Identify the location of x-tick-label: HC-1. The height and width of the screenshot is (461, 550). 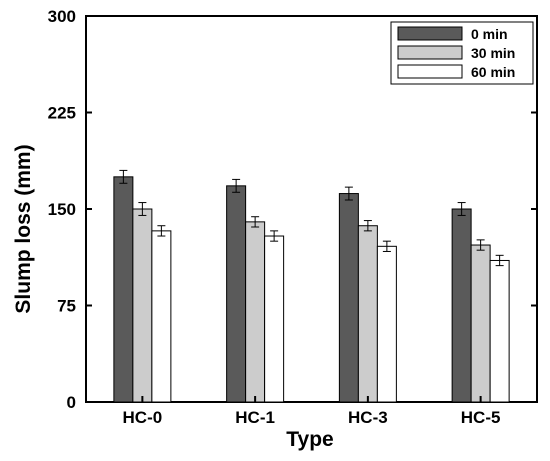
(255, 417).